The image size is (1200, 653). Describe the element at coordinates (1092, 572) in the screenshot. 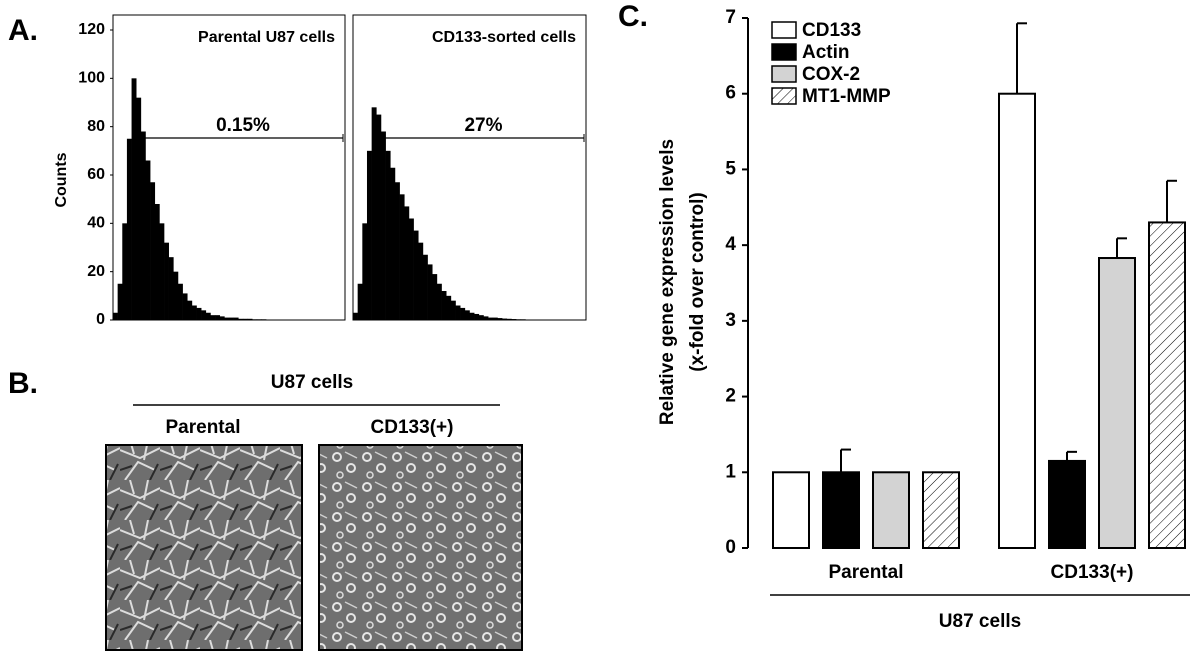

I see `x-tick-label: CD133(+)` at that location.